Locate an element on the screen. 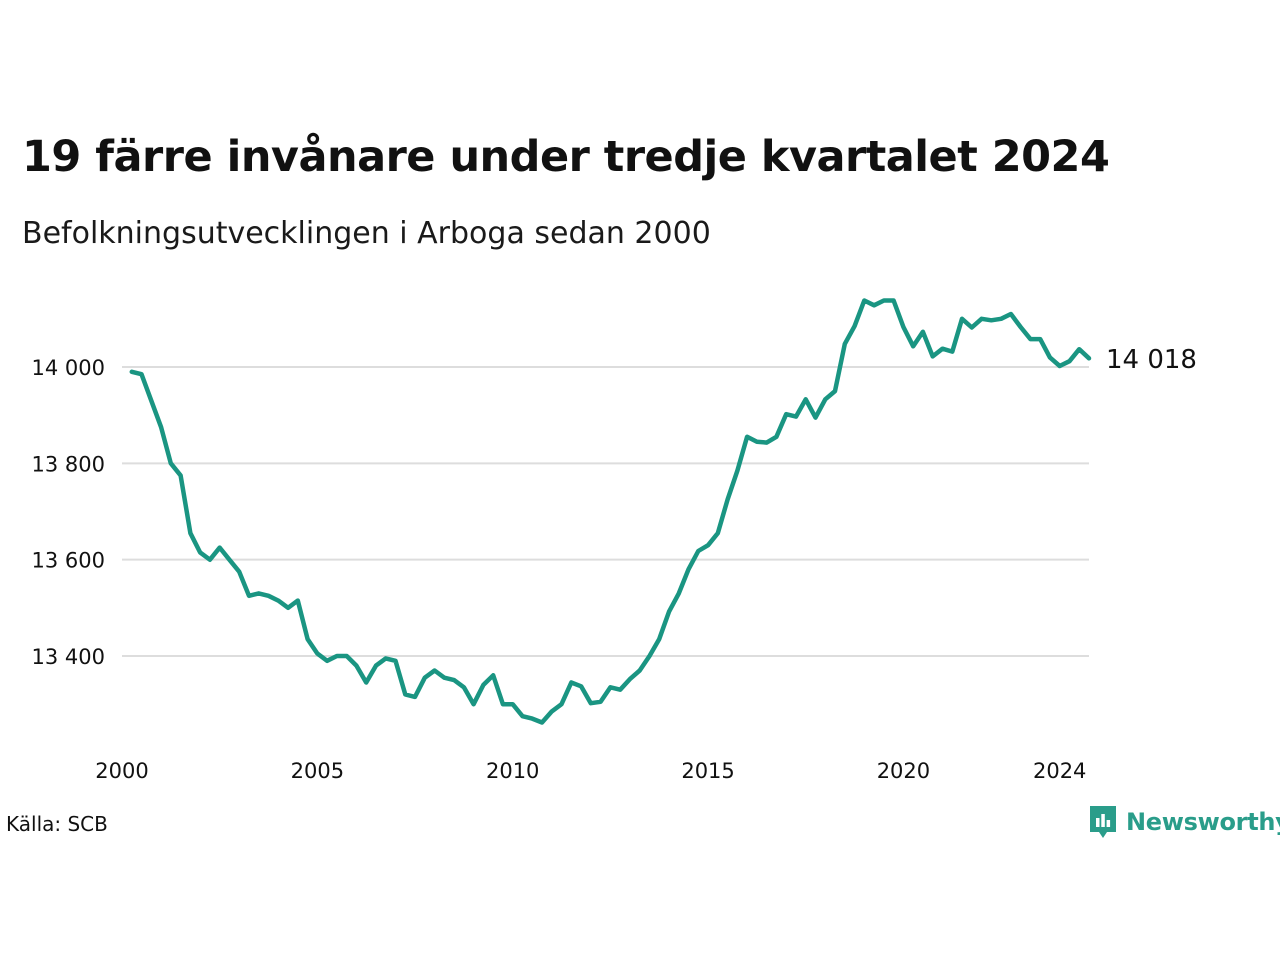  end-value-label: 14 018 is located at coordinates (1151, 360).